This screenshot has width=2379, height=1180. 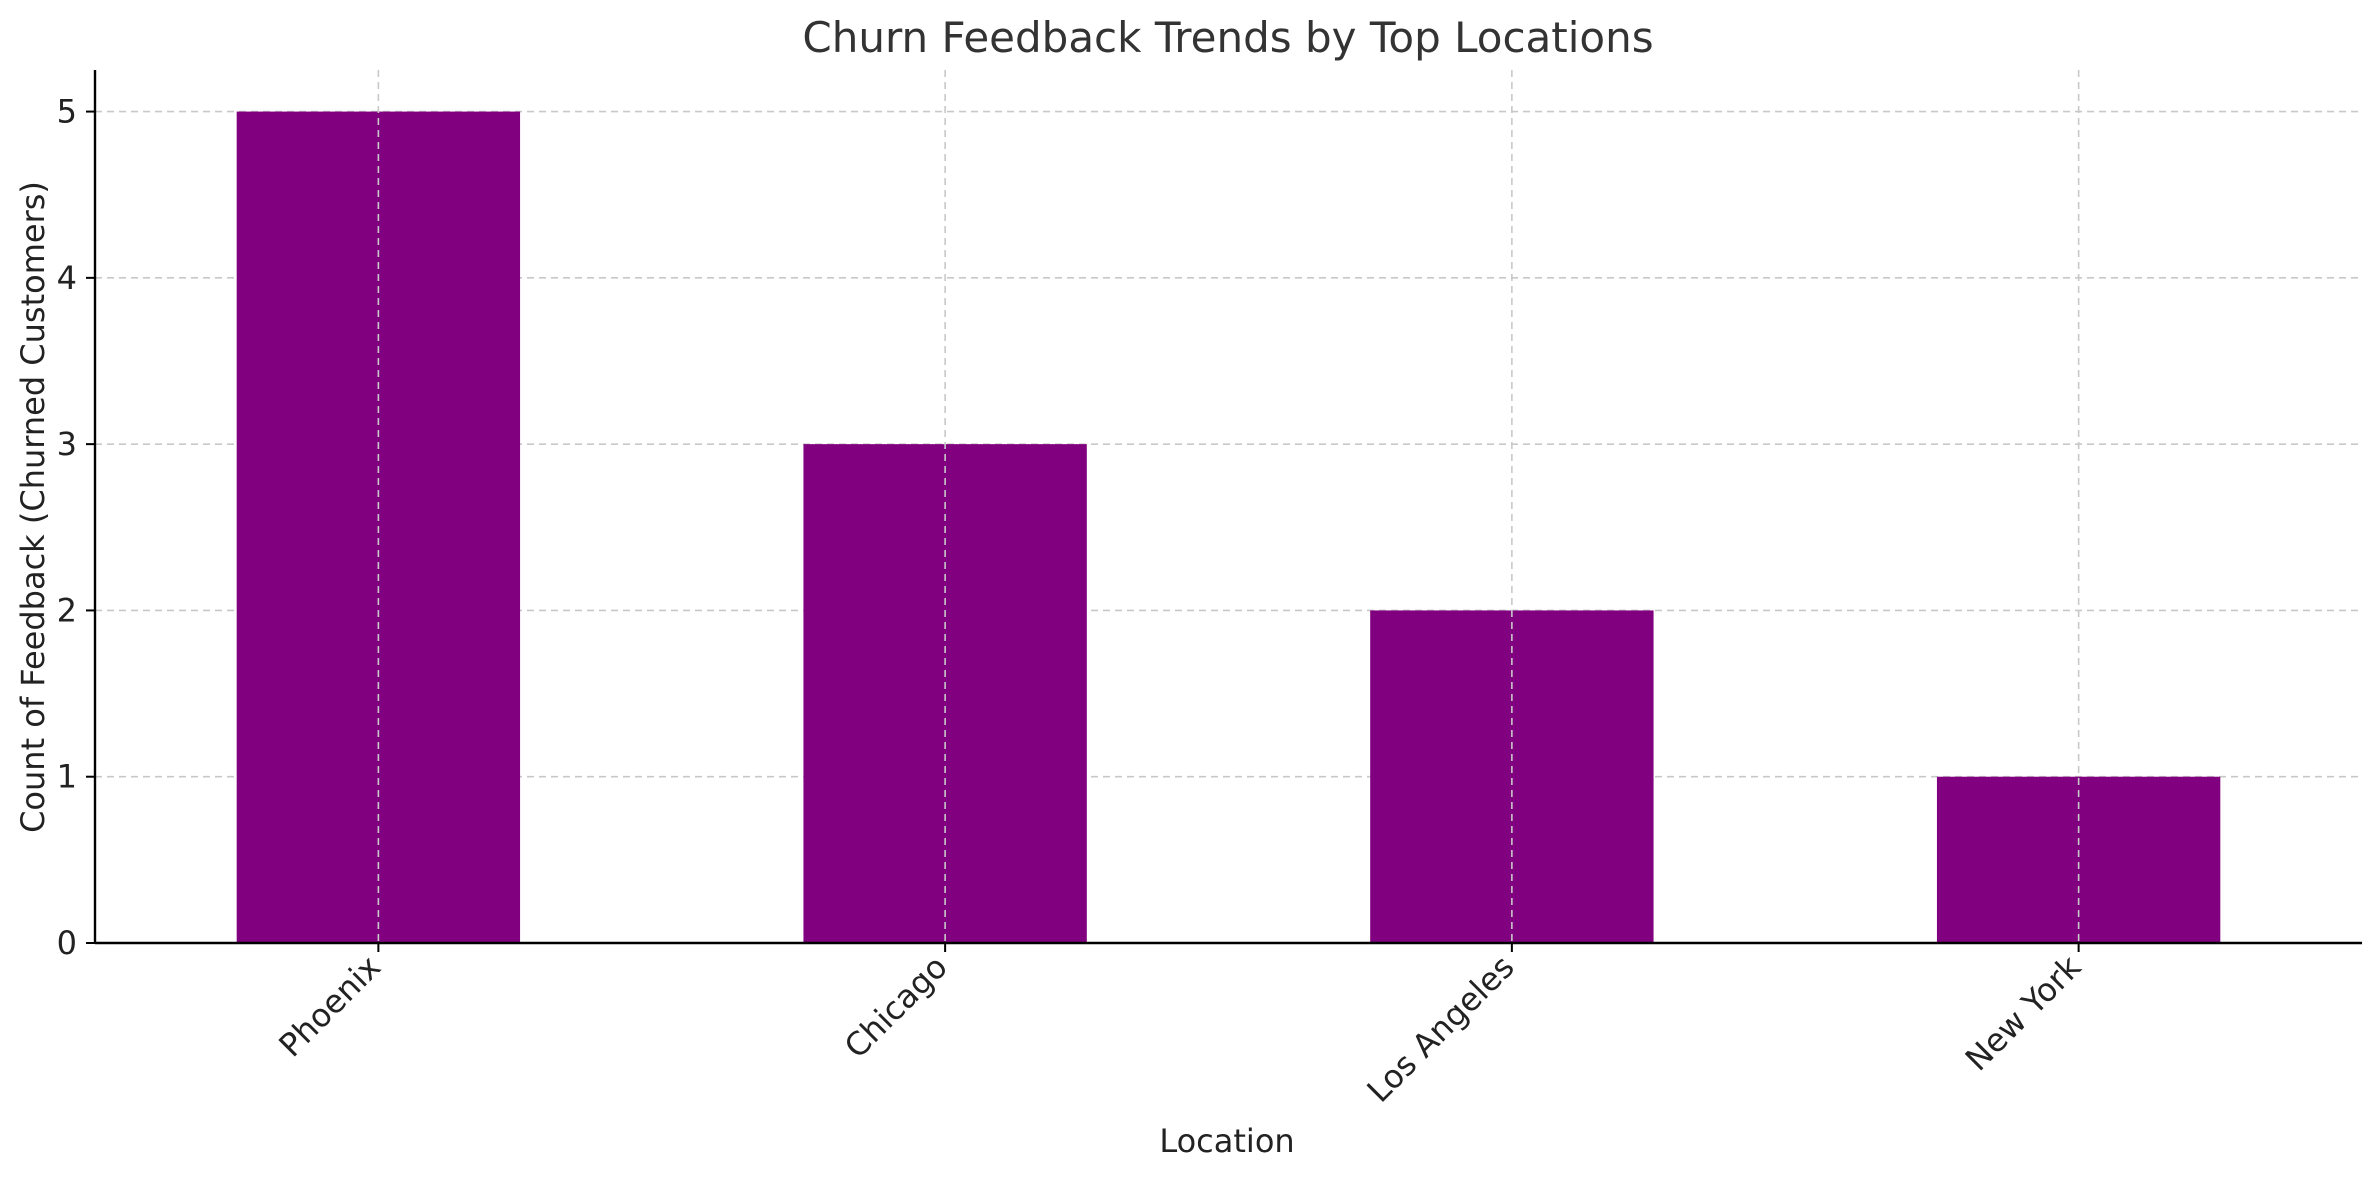 I want to click on y-ticks-layer: 0 1 2 3 4 5, so click(x=76, y=527).